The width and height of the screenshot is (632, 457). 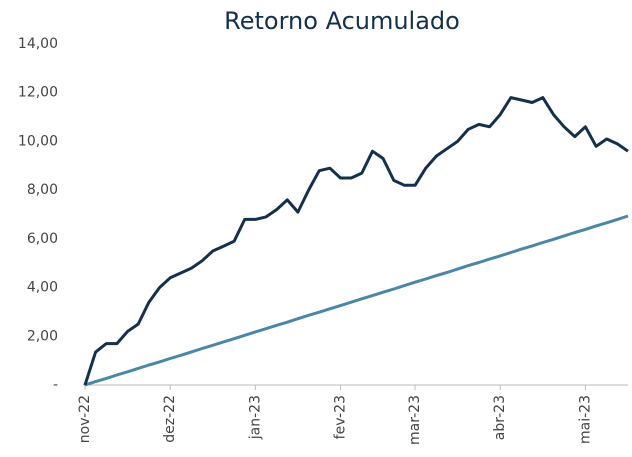 What do you see at coordinates (38, 141) in the screenshot?
I see `y-tick-label: 10,00` at bounding box center [38, 141].